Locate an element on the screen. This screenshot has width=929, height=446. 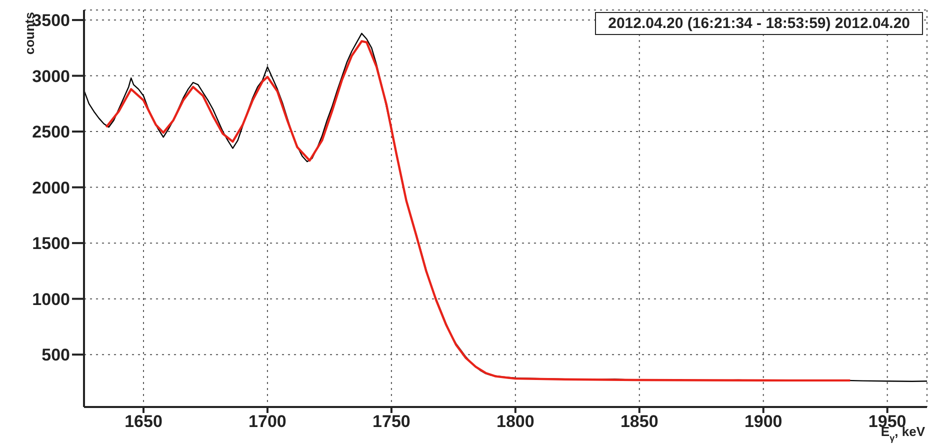
y-tick-label: 1000 is located at coordinates (51, 299).